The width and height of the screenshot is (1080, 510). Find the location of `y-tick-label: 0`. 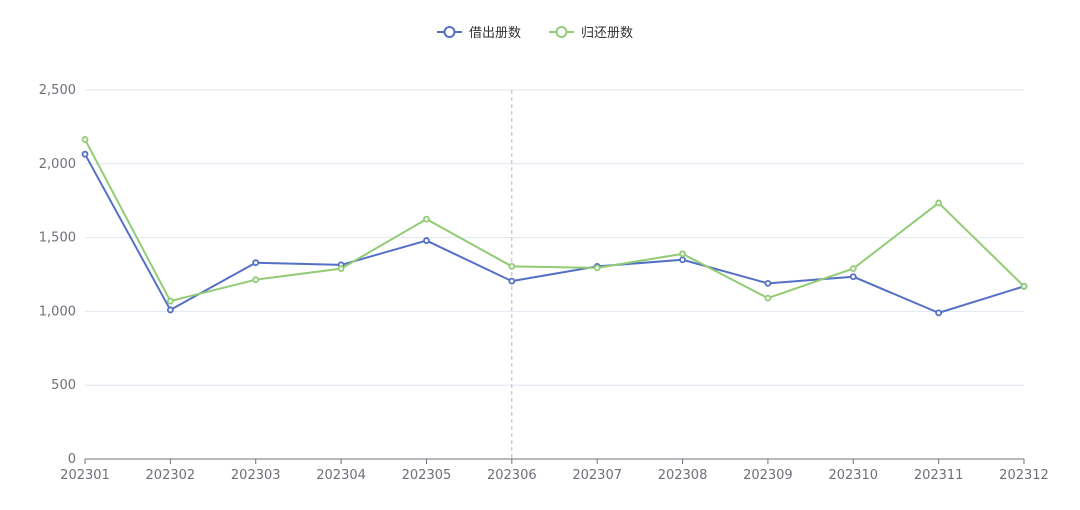

y-tick-label: 0 is located at coordinates (72, 459).